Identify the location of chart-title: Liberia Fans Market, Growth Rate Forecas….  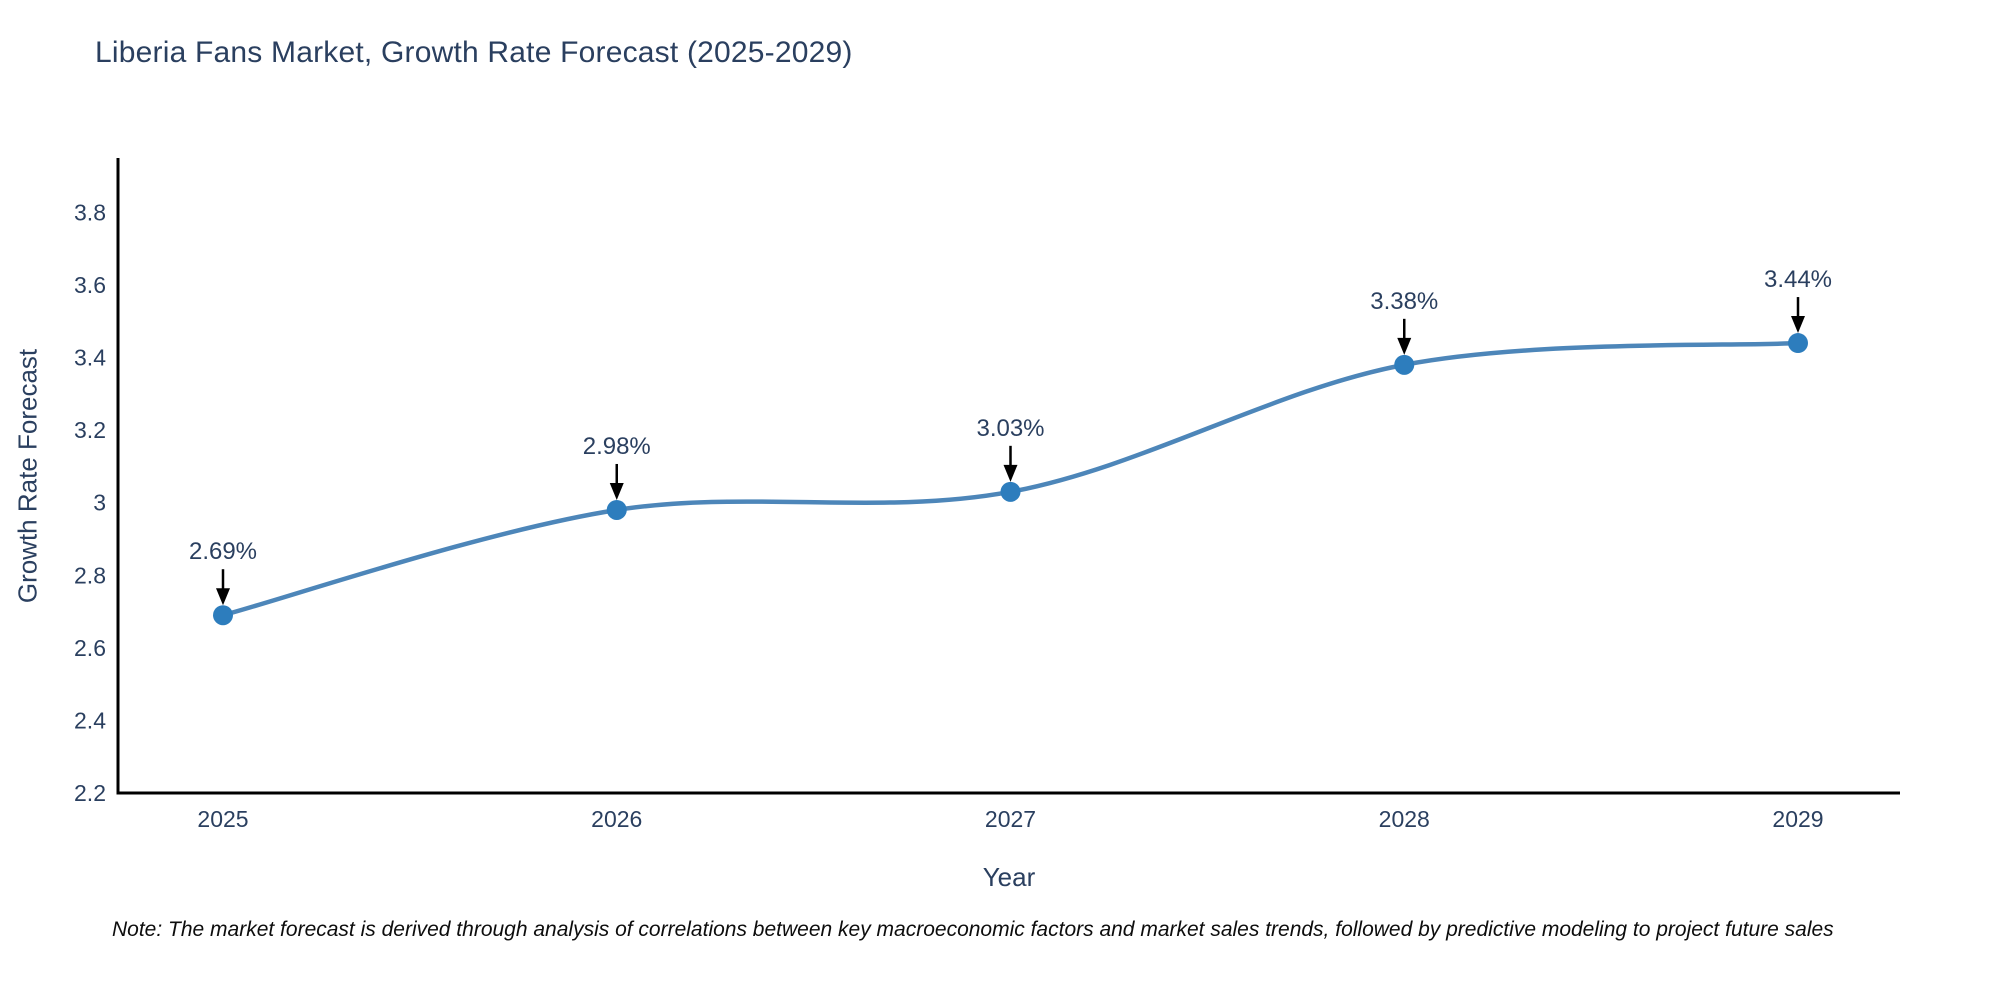
(474, 52).